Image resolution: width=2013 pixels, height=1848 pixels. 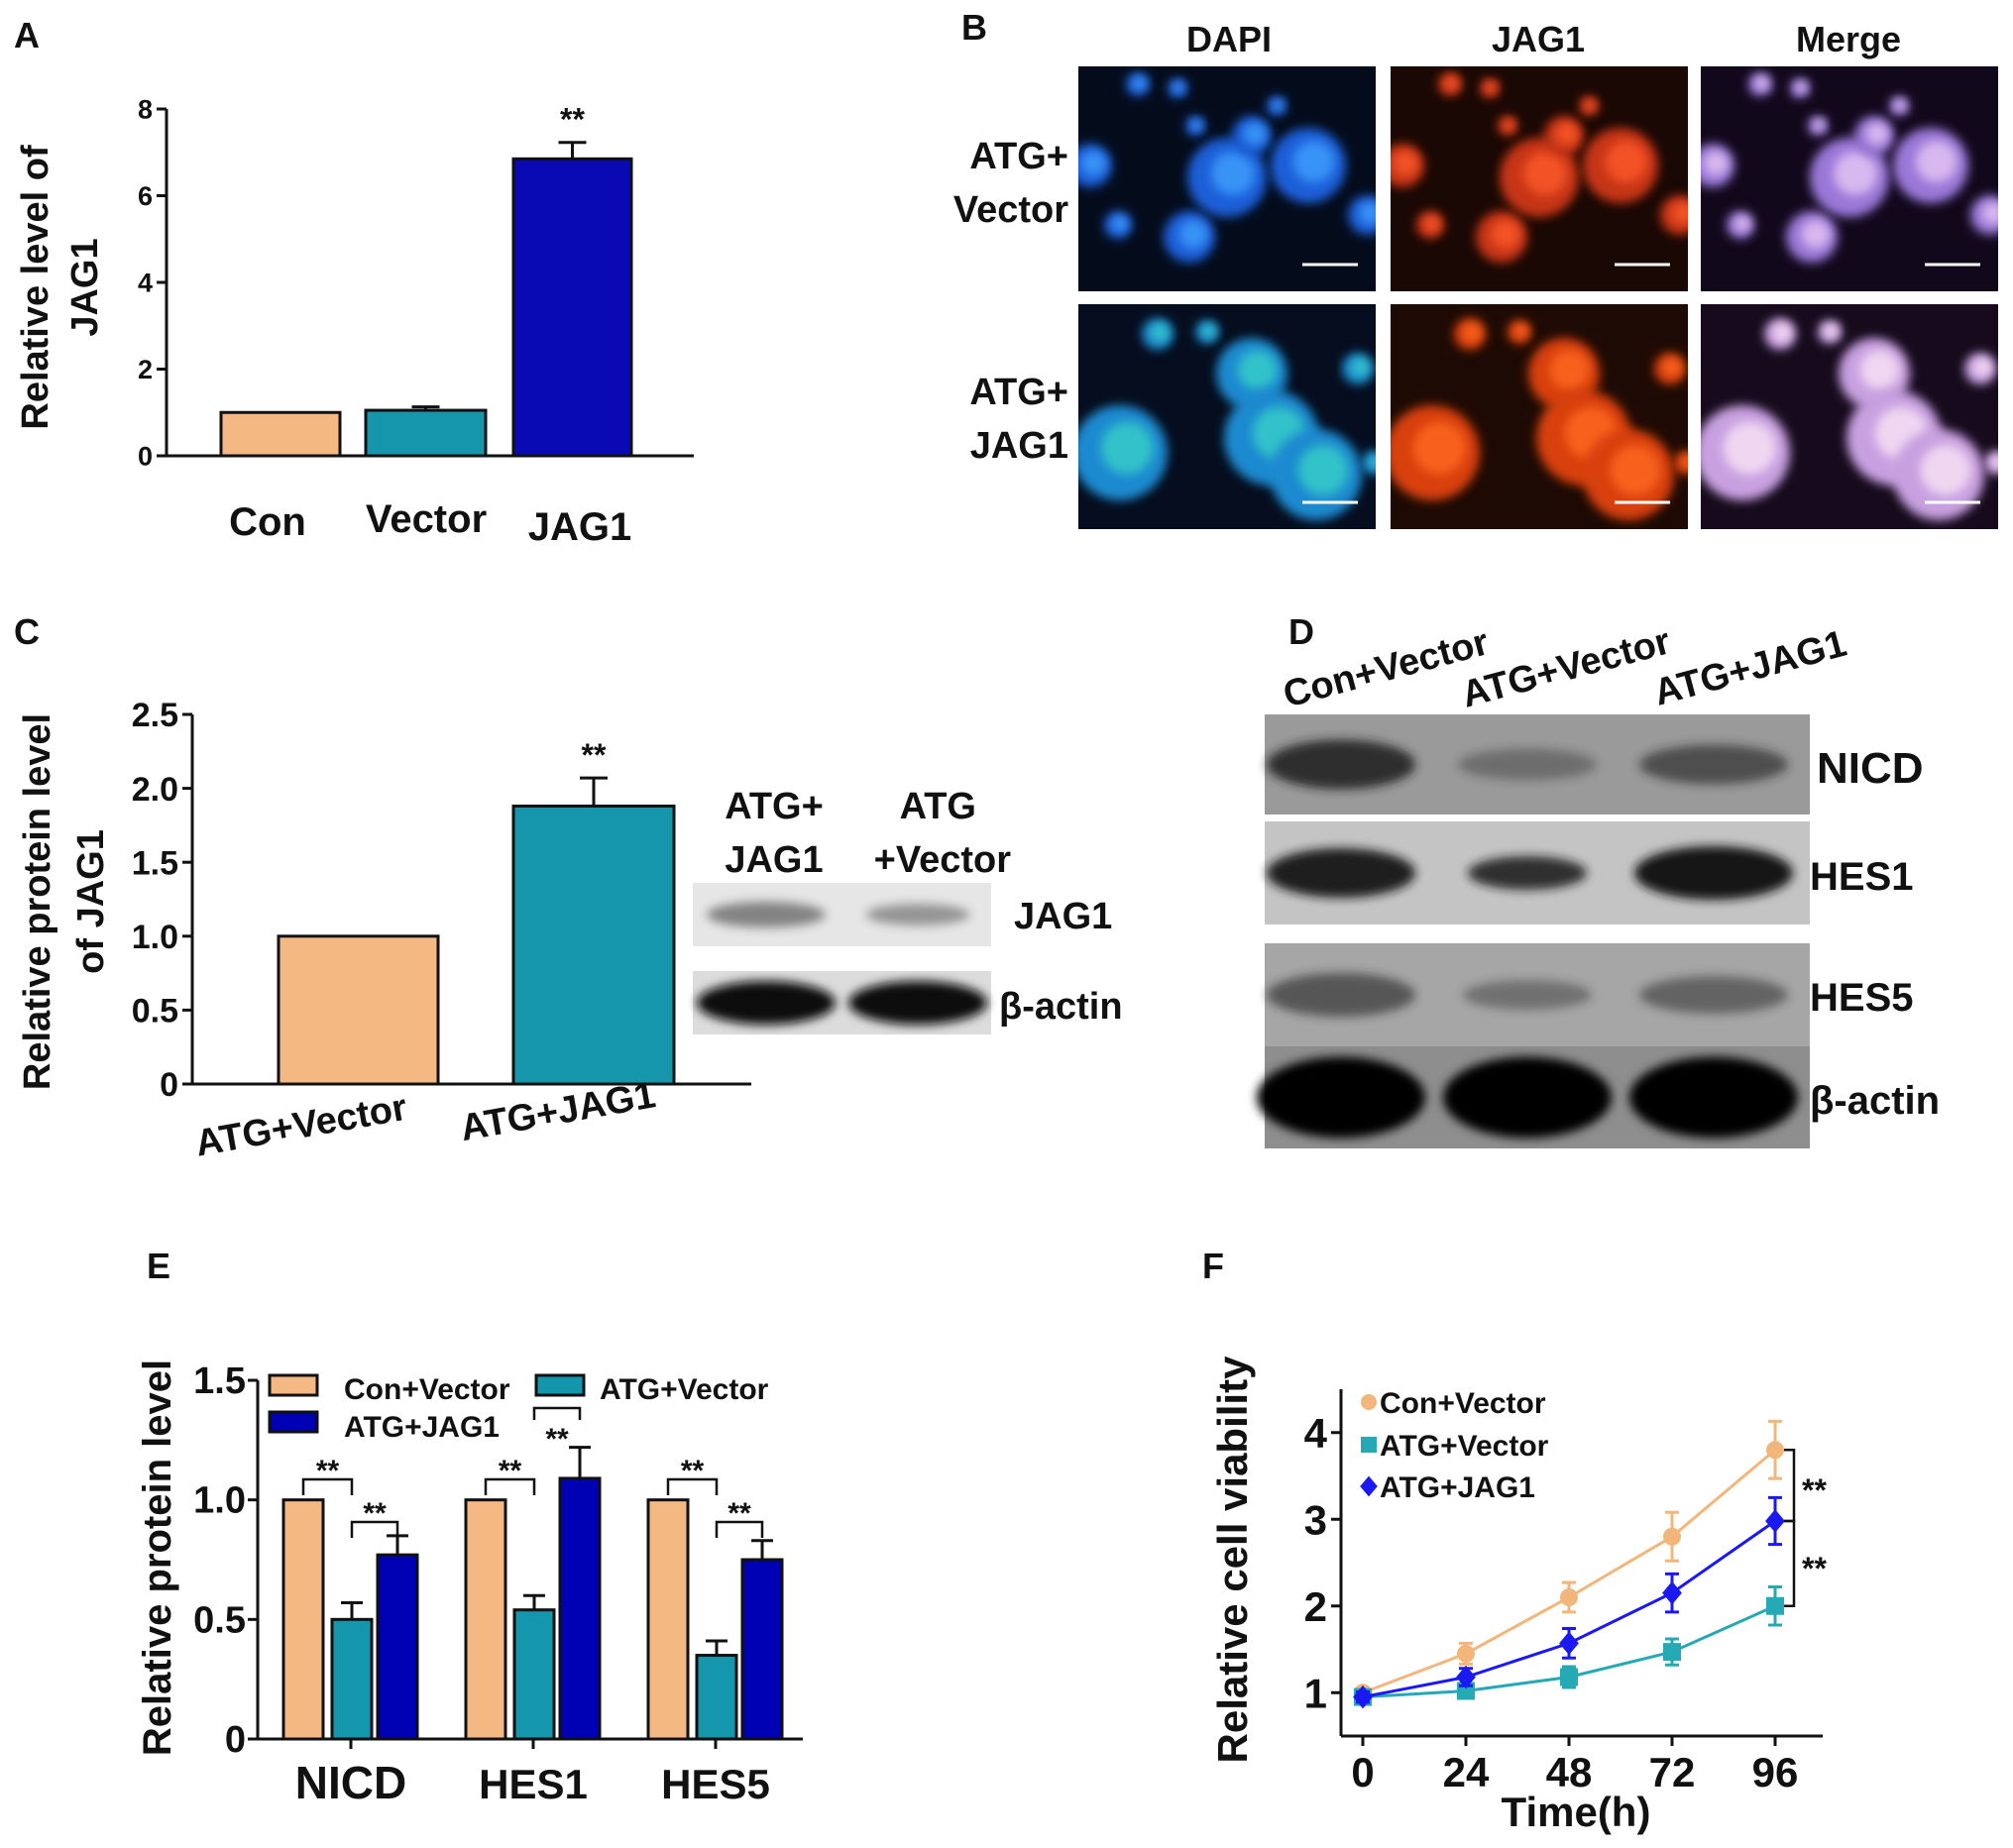 What do you see at coordinates (1862, 877) in the screenshot?
I see `band-label: HES1` at bounding box center [1862, 877].